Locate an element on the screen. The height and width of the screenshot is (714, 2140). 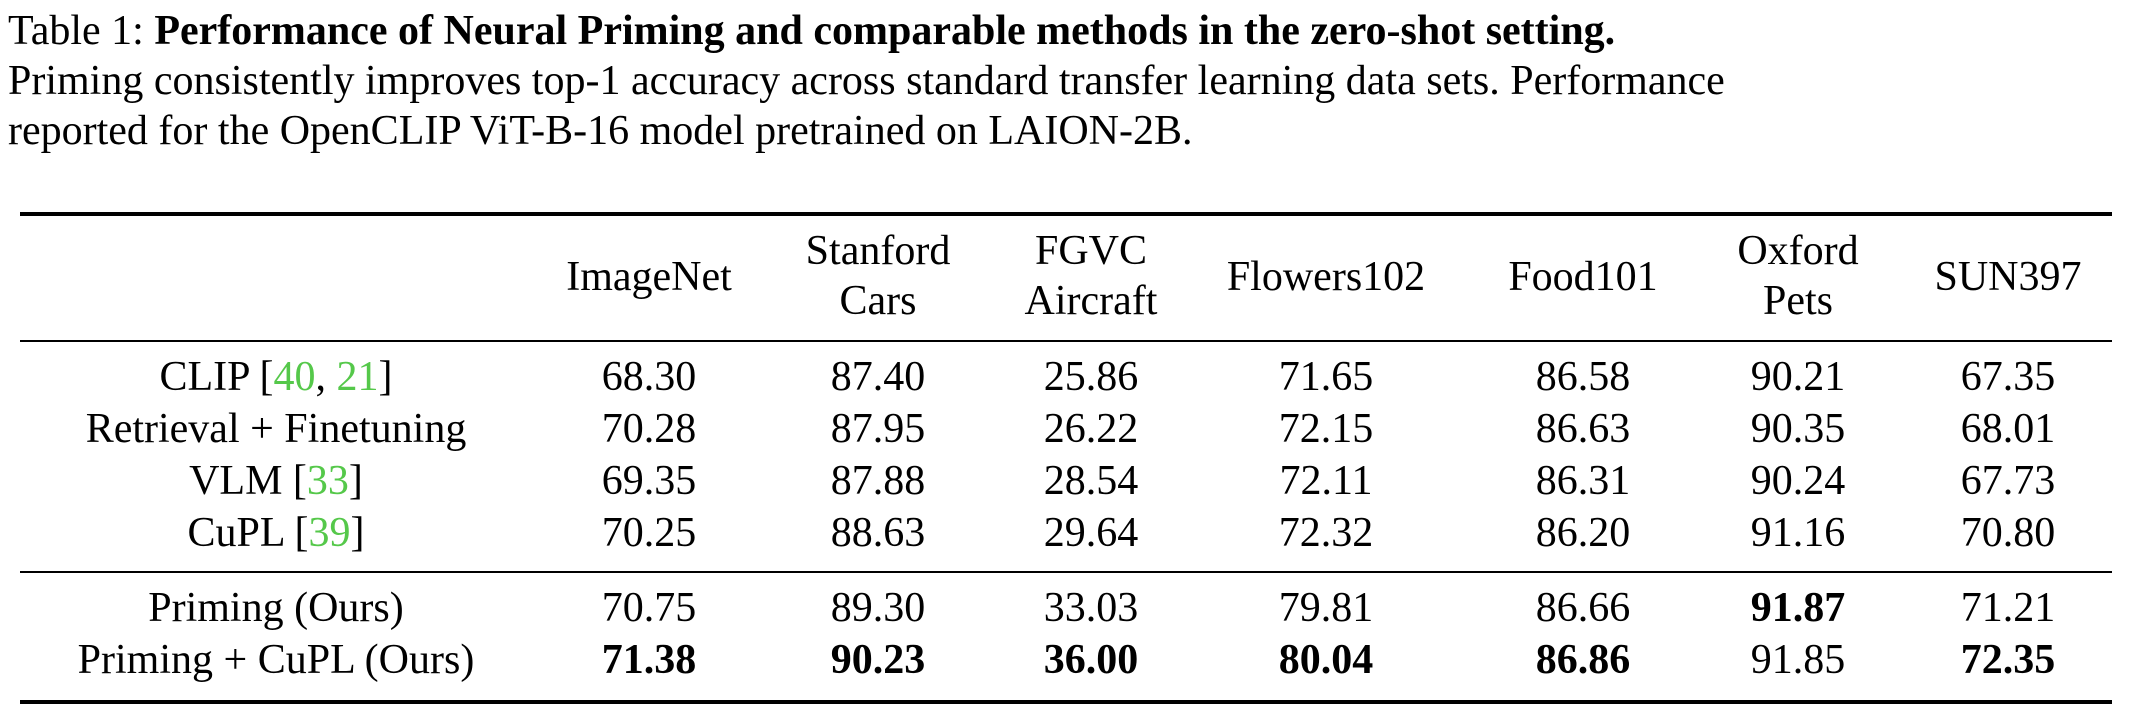
table-cell: 69.35 is located at coordinates (649, 481).